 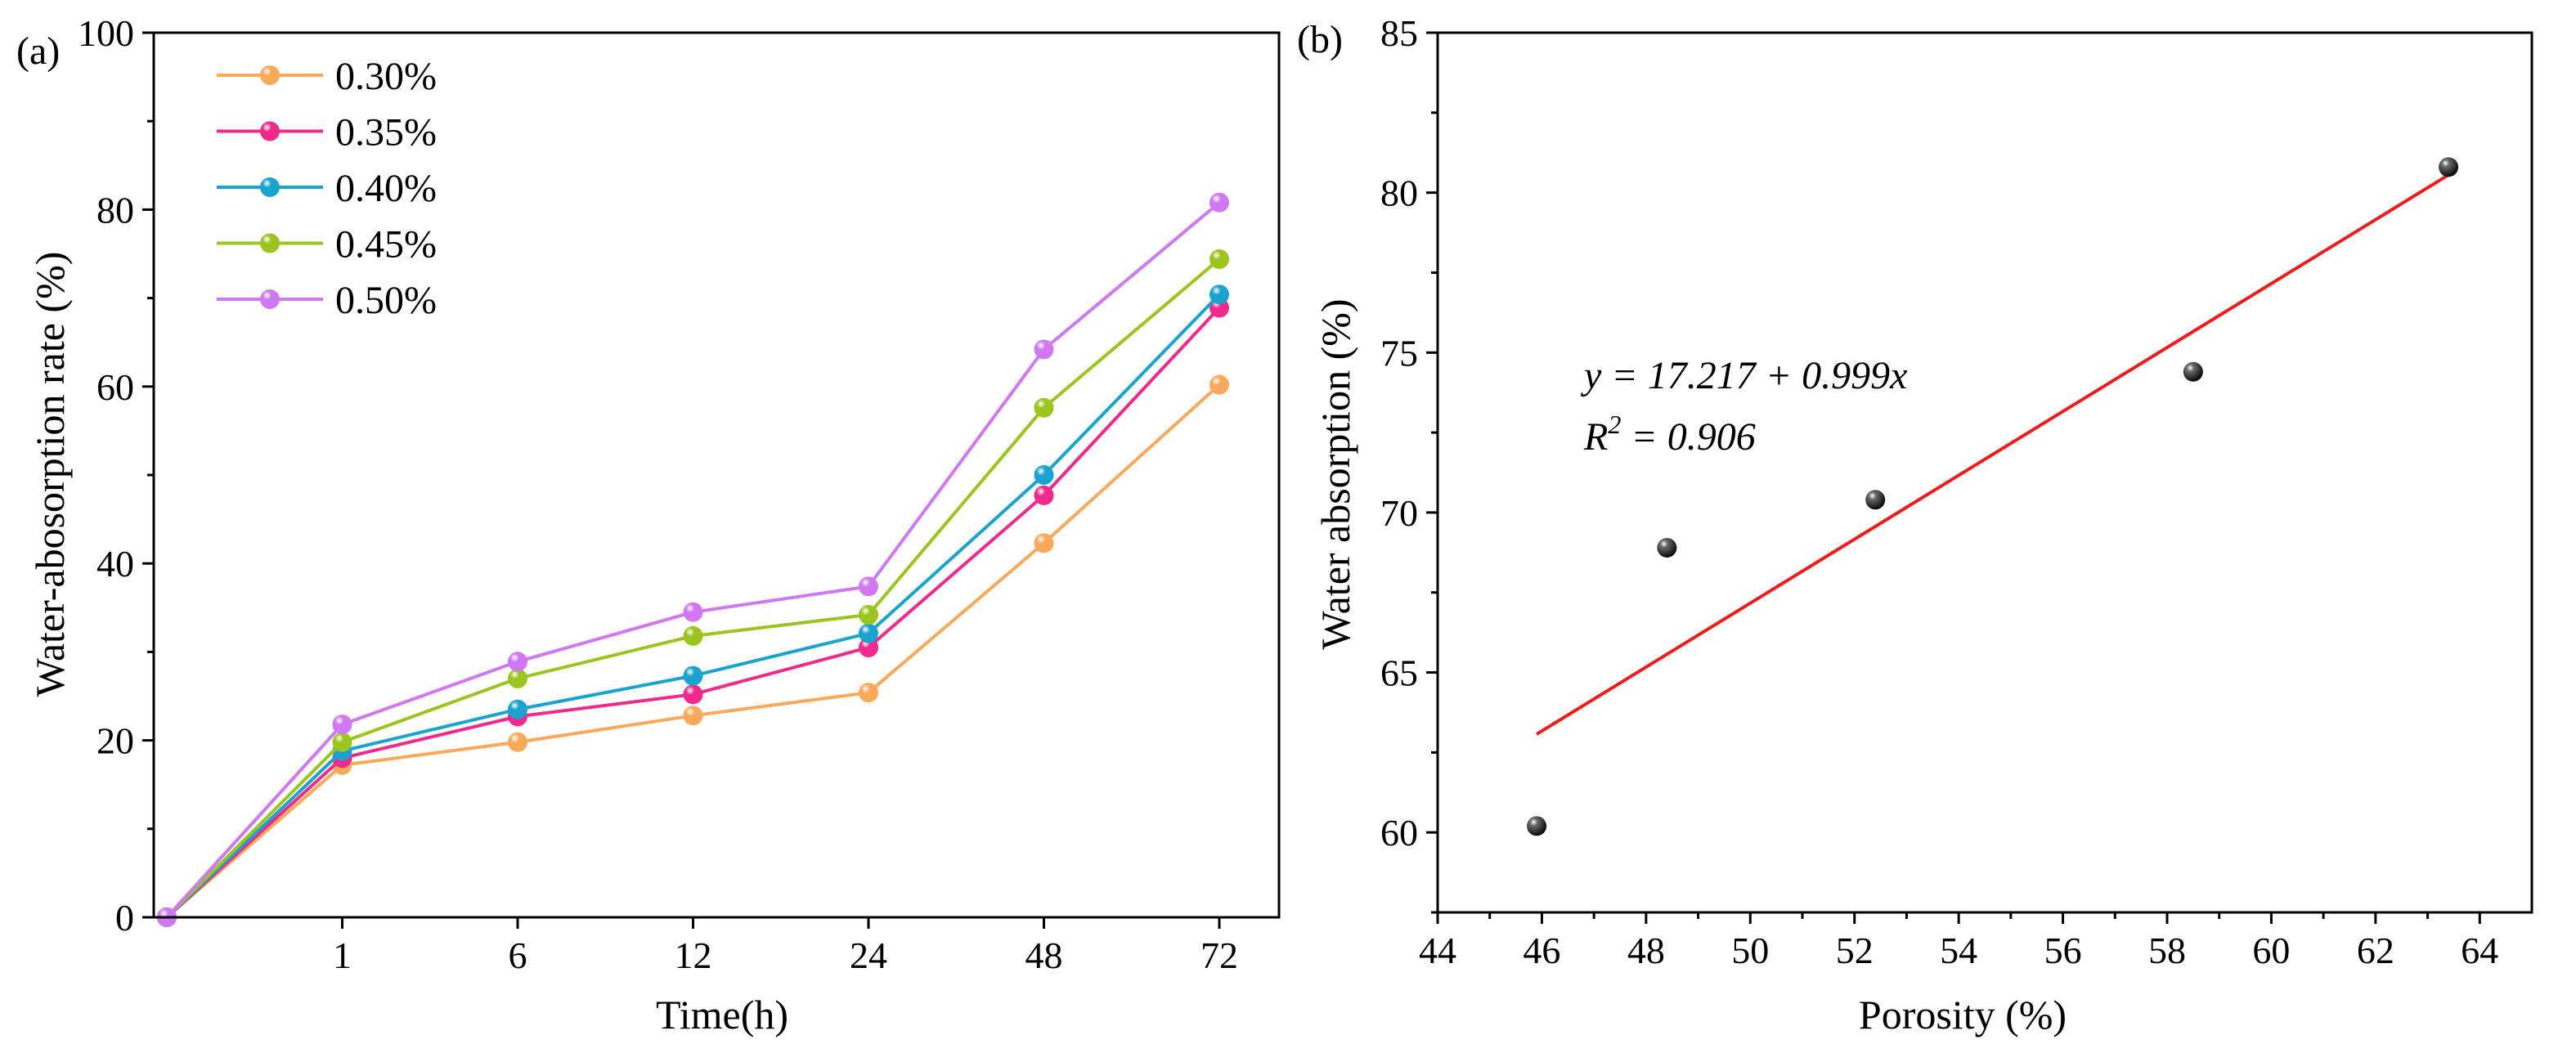 I want to click on x-axis-label-a: Time(h), so click(x=722, y=1015).